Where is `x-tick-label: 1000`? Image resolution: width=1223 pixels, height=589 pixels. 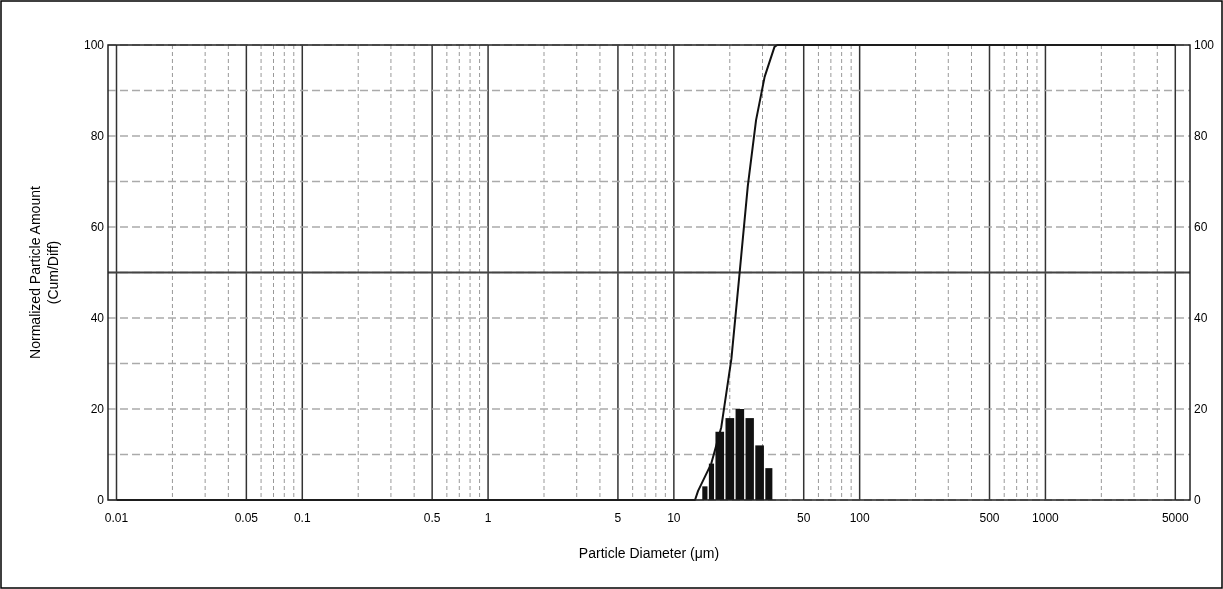 x-tick-label: 1000 is located at coordinates (1046, 518).